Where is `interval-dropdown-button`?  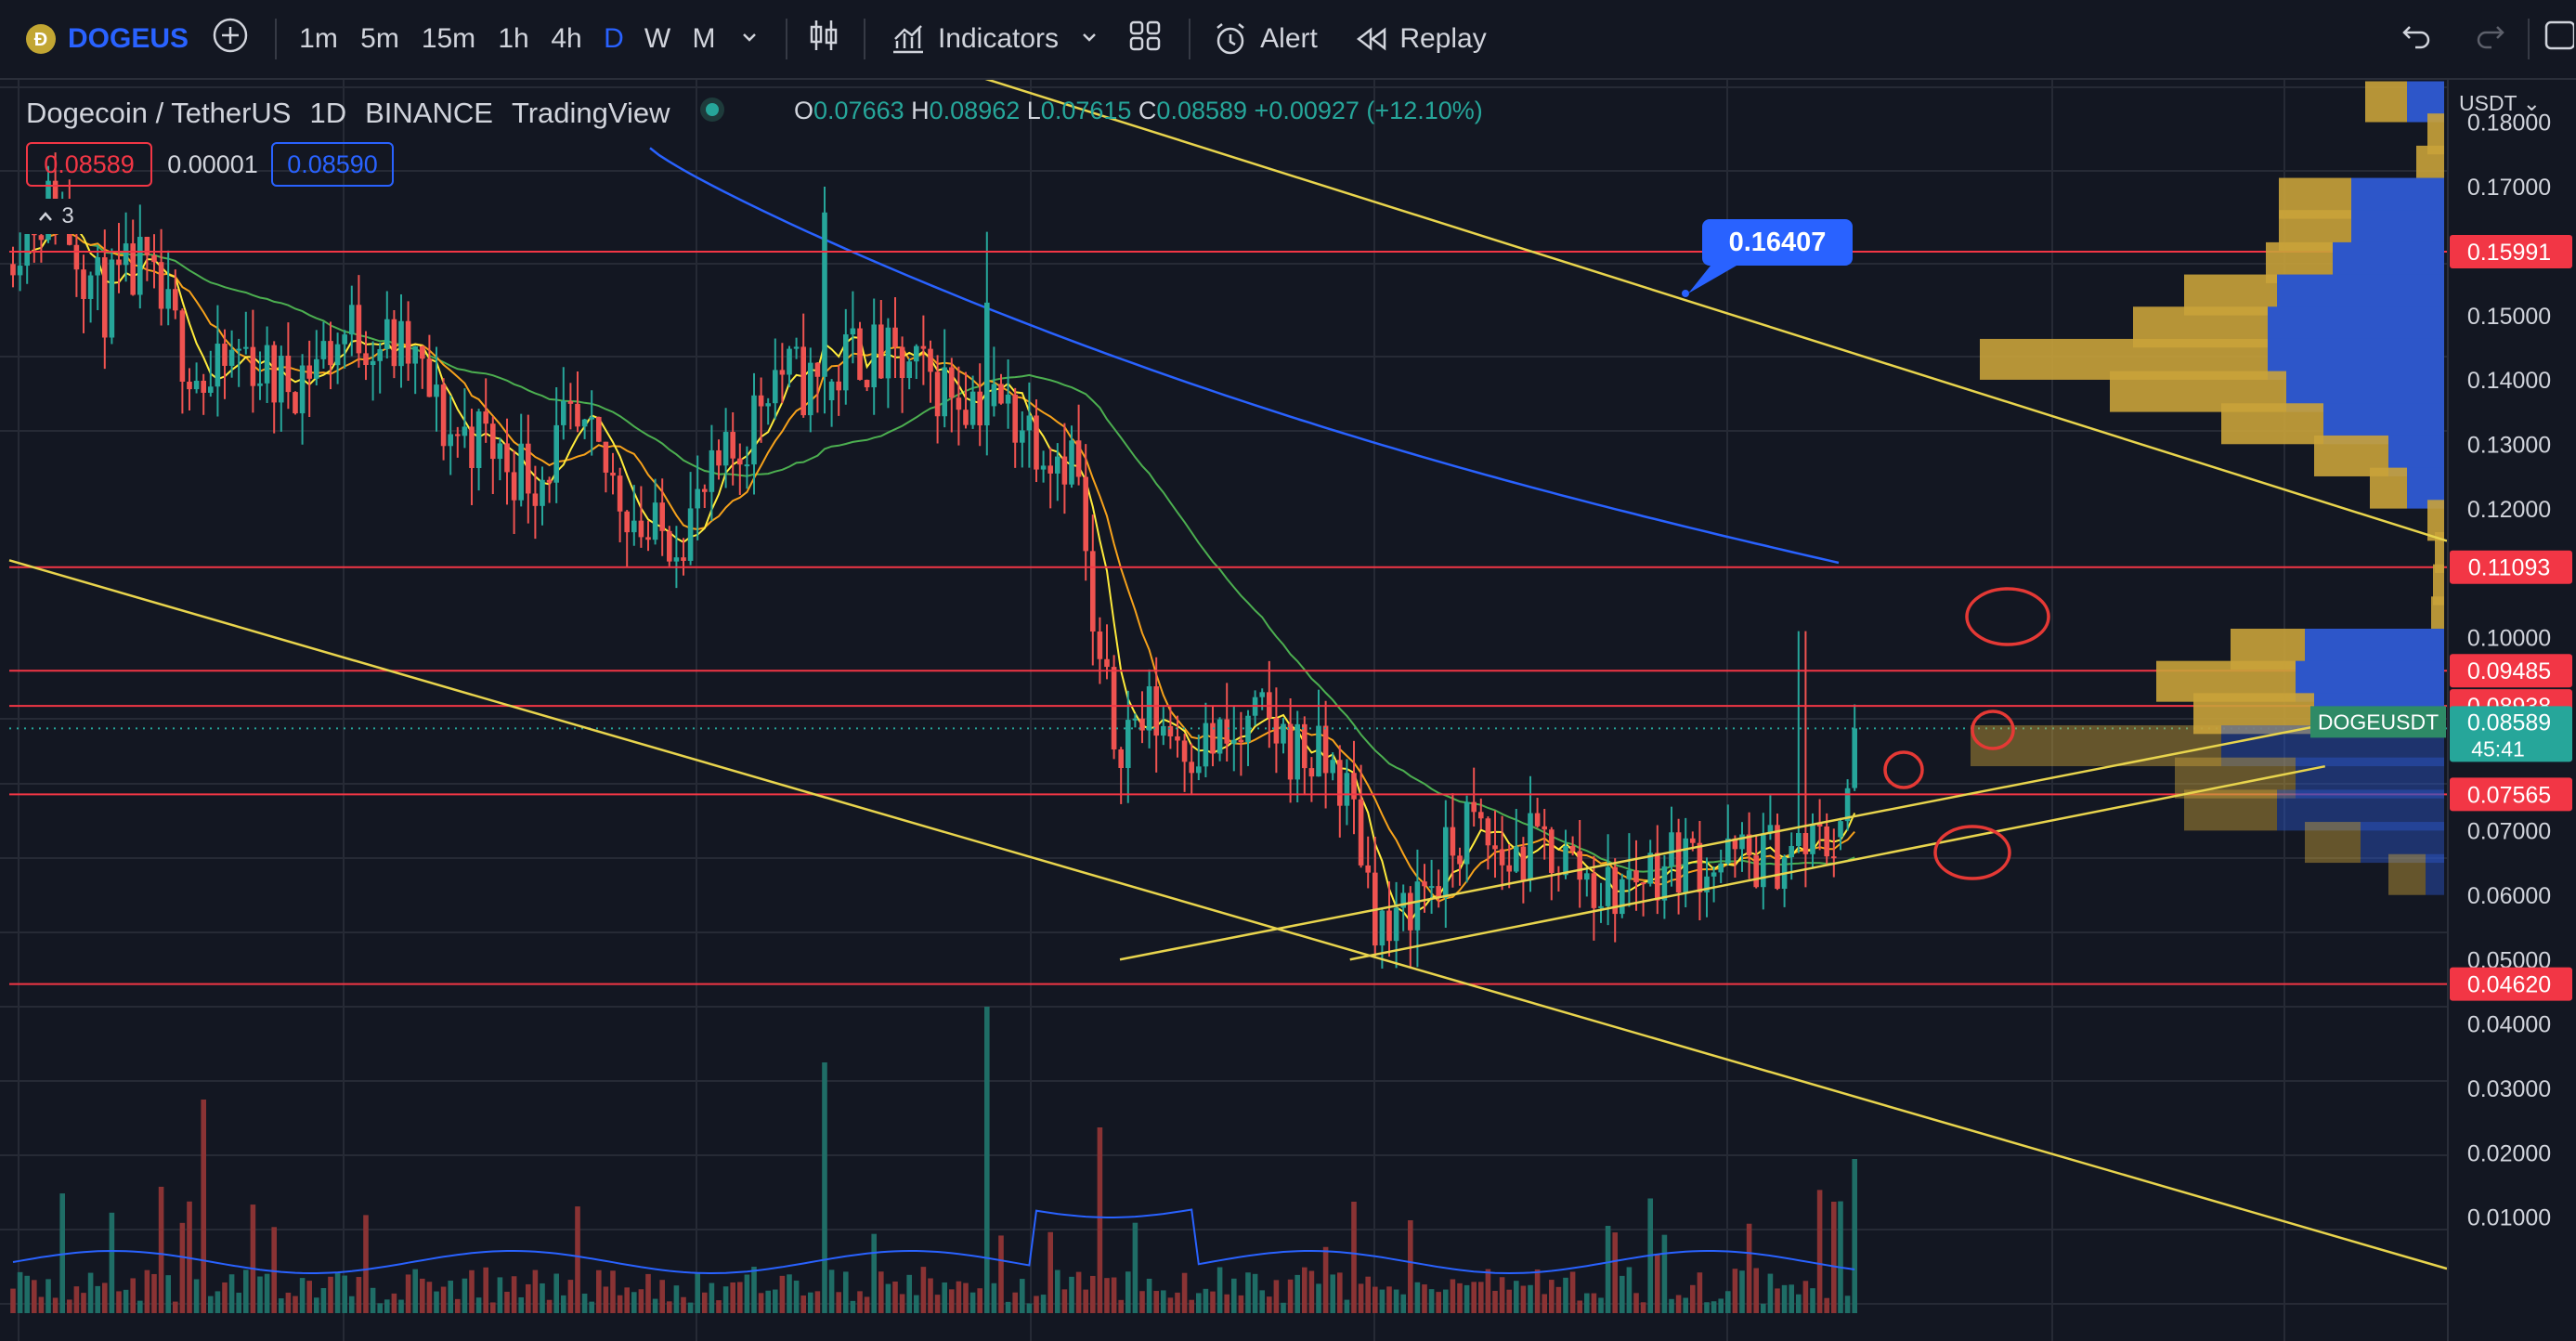 interval-dropdown-button is located at coordinates (749, 39).